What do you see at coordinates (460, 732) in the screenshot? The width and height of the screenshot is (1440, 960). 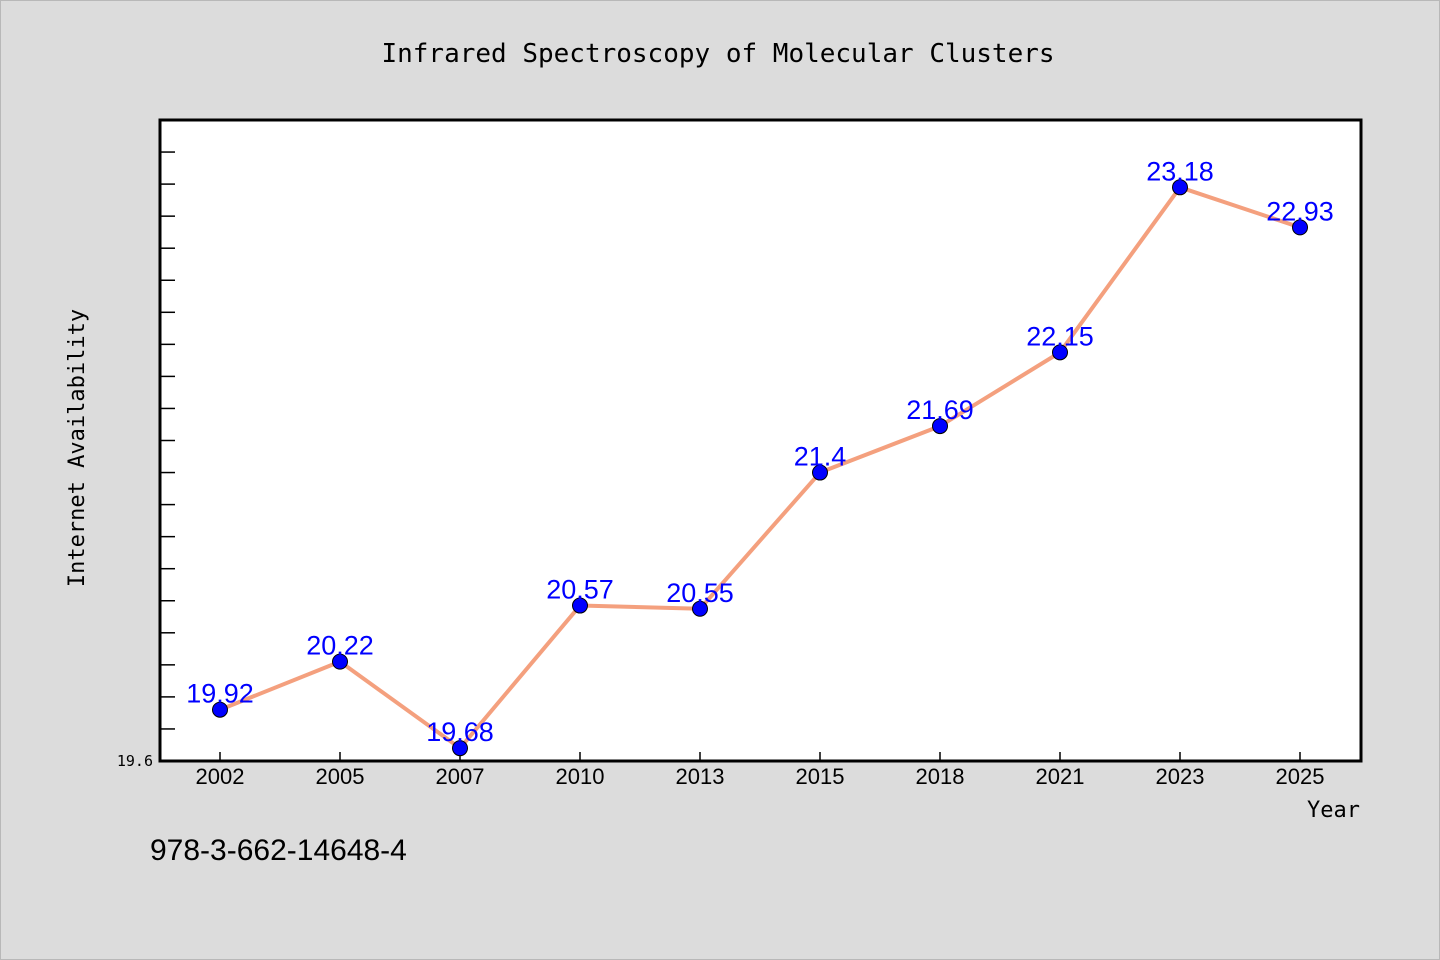 I see `data-label: 19.68` at bounding box center [460, 732].